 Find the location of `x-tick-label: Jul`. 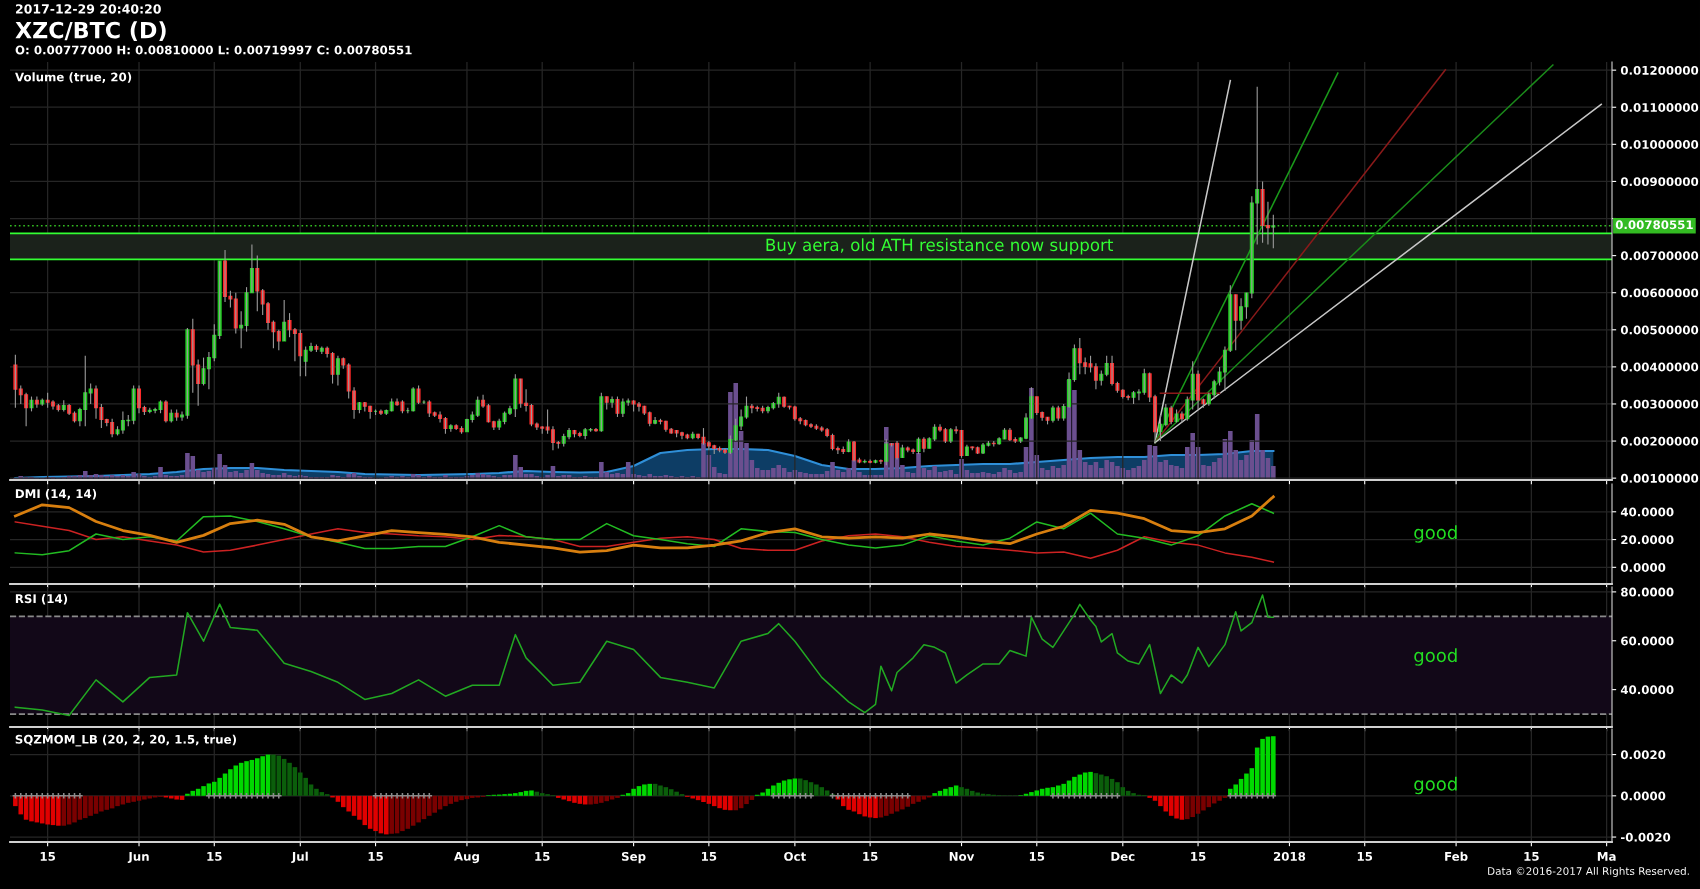

x-tick-label: Jul is located at coordinates (299, 857).